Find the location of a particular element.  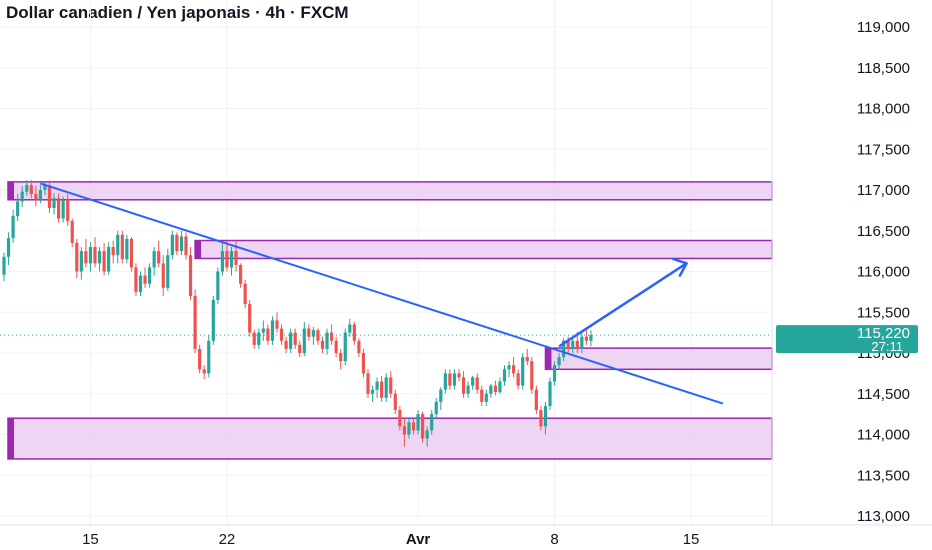

price-tick-label: 115,500 is located at coordinates (883, 312).